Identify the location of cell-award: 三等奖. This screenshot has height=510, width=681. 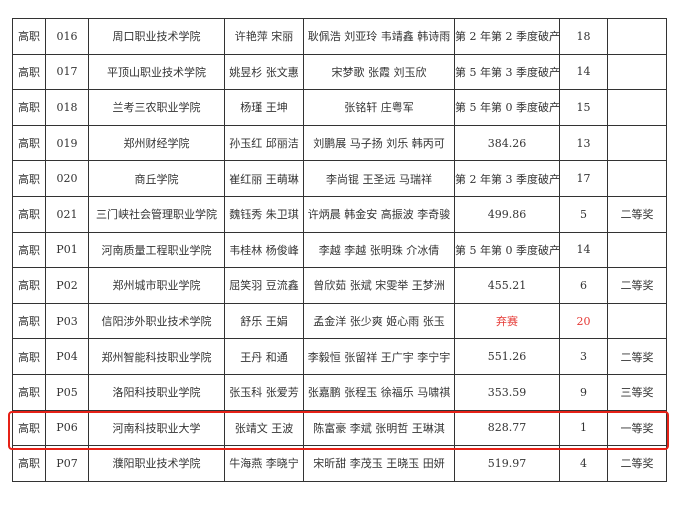
(637, 392).